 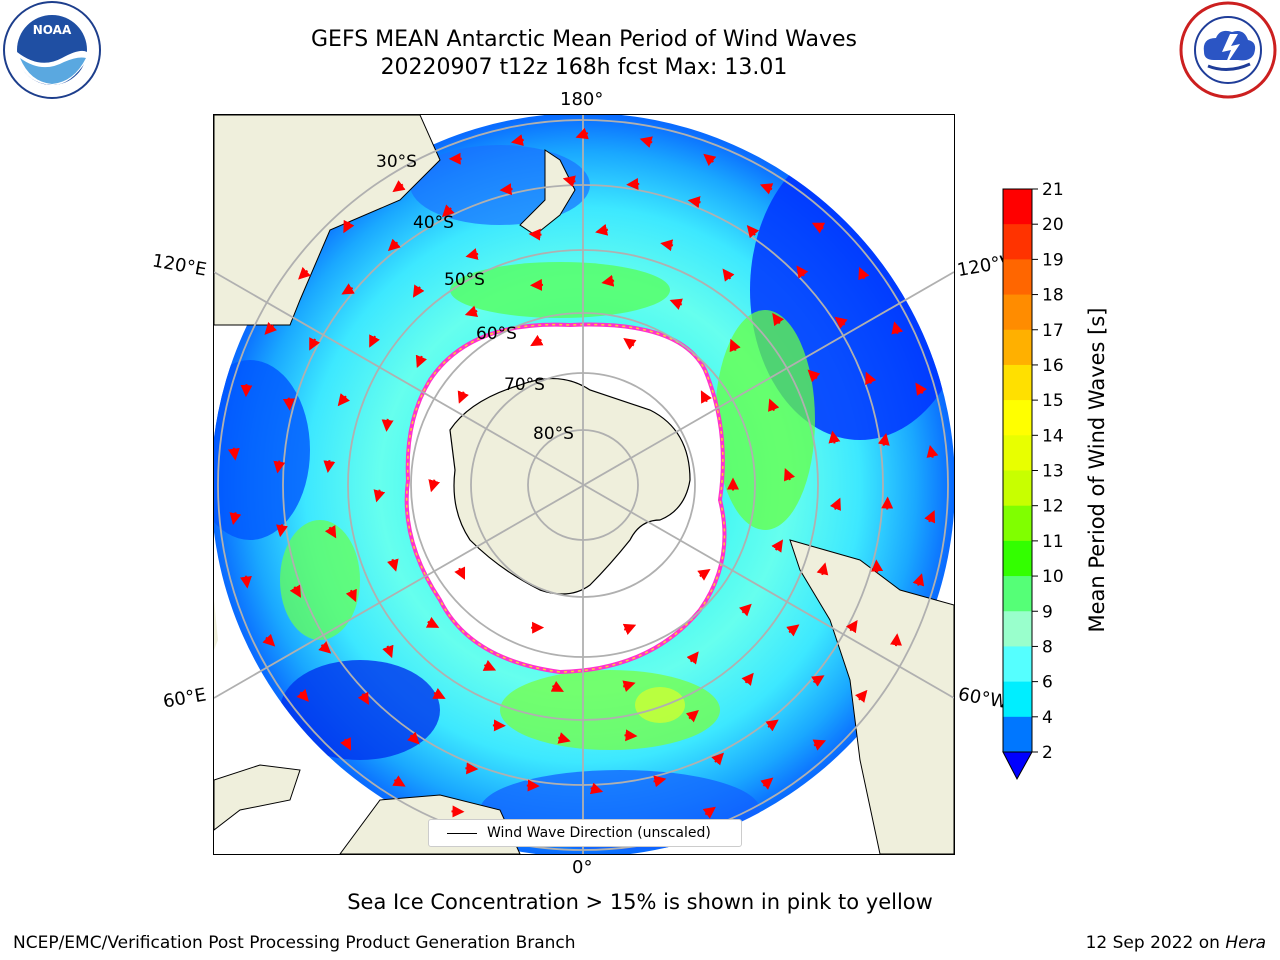 I want to click on lon-label-180: 180°, so click(x=582, y=99).